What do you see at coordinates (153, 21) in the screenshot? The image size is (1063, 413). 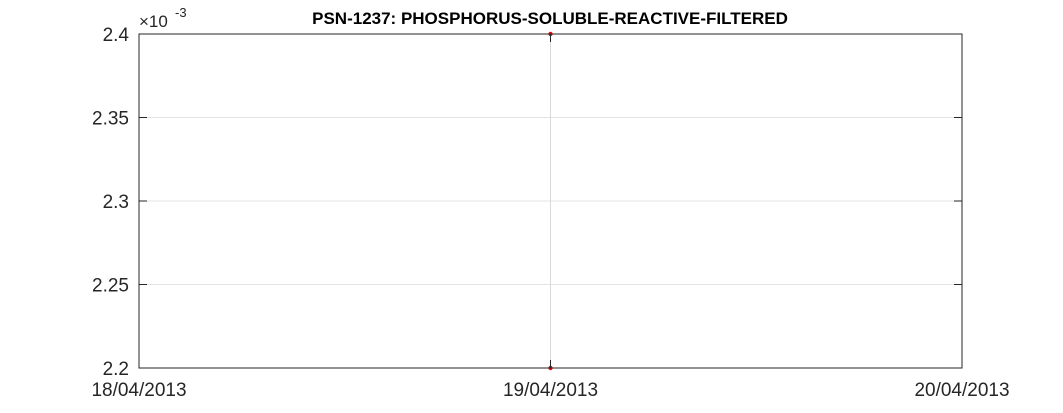 I see `y-multiplier-base: ×10` at bounding box center [153, 21].